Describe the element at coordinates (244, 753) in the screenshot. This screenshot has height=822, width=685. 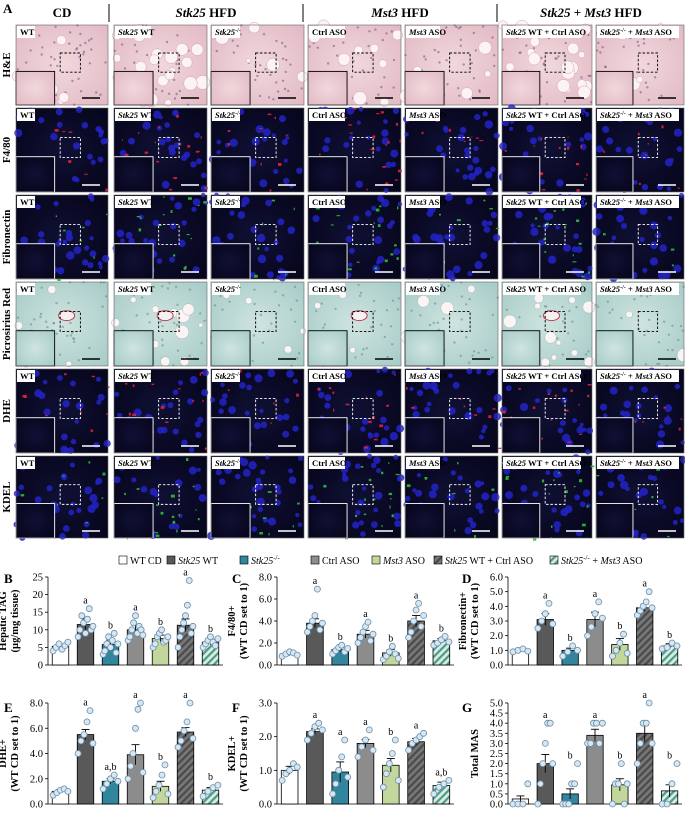
I see `y-axis-label: (WT CD set to 1)` at that location.